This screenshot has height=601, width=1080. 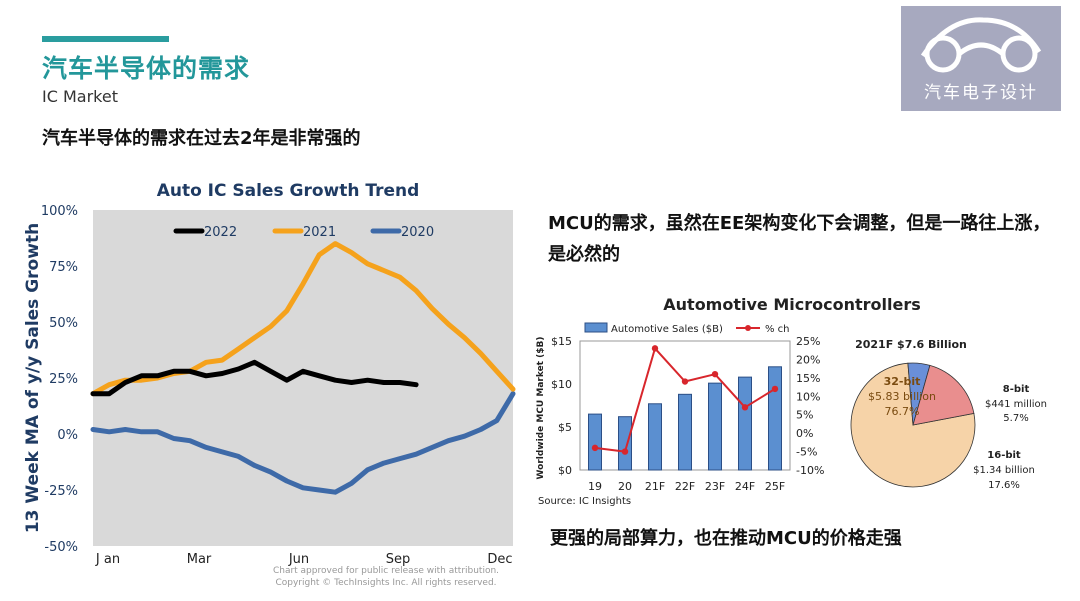 What do you see at coordinates (59, 211) in the screenshot?
I see `chart1-y-tick-label: 100%` at bounding box center [59, 211].